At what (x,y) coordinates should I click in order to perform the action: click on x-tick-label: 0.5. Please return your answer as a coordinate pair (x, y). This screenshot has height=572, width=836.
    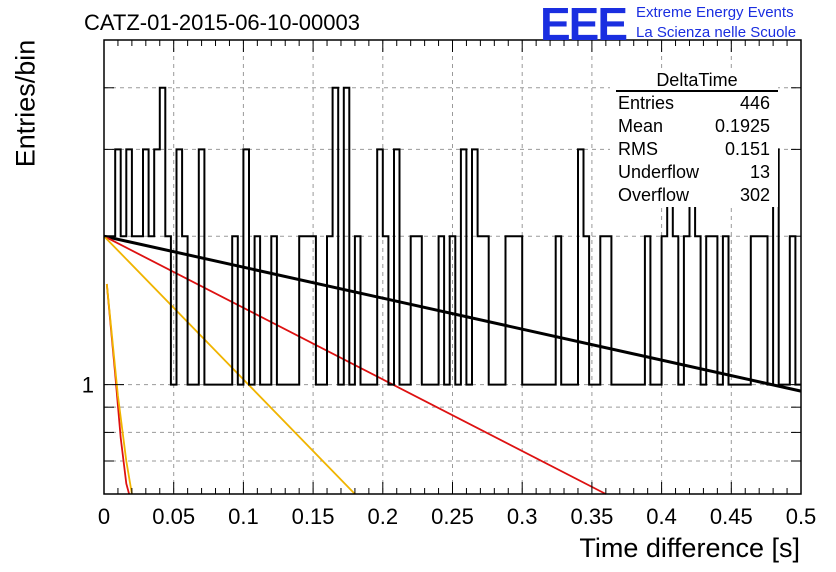
    Looking at the image, I should click on (801, 516).